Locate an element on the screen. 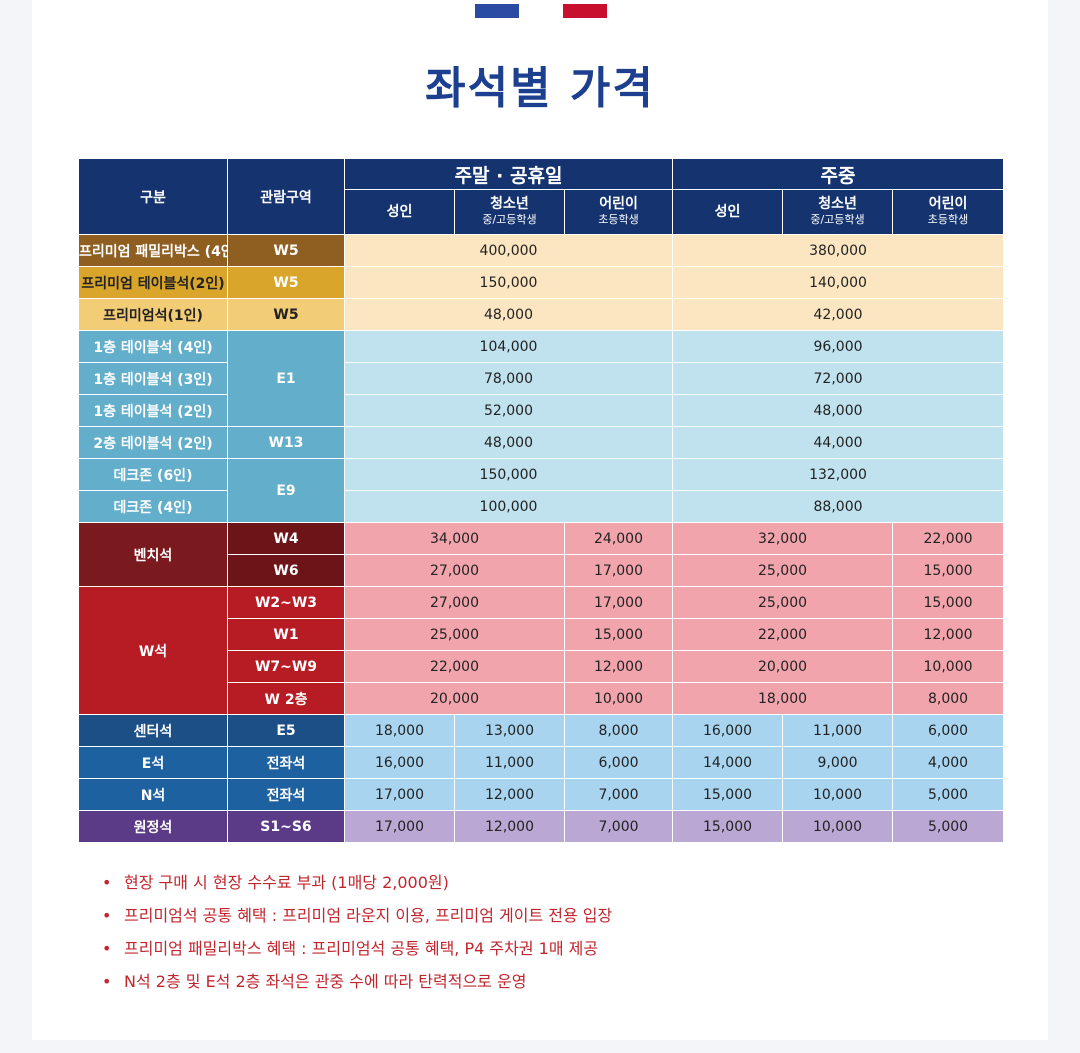 This screenshot has width=1080, height=1053. zone-cell: W7~W9 is located at coordinates (286, 666).